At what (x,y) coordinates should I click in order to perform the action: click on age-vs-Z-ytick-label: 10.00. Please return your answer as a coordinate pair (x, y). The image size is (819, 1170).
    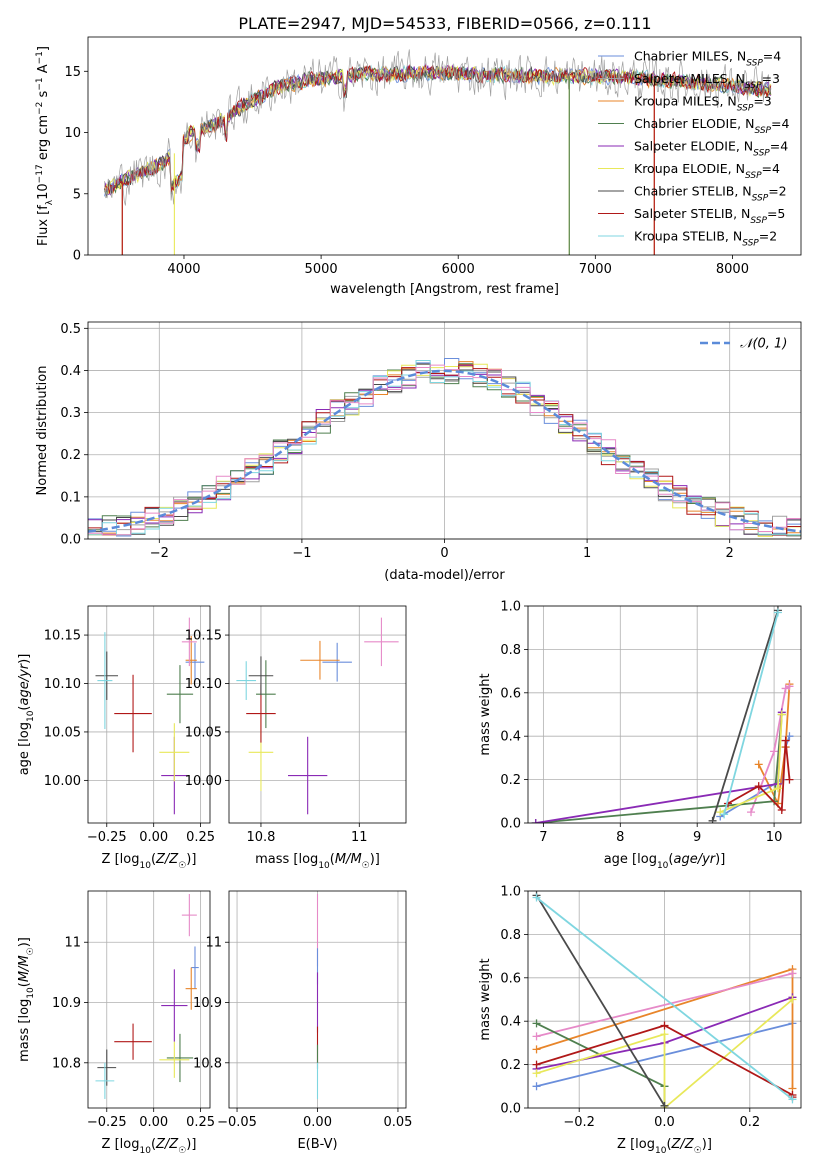
    Looking at the image, I should click on (62, 781).